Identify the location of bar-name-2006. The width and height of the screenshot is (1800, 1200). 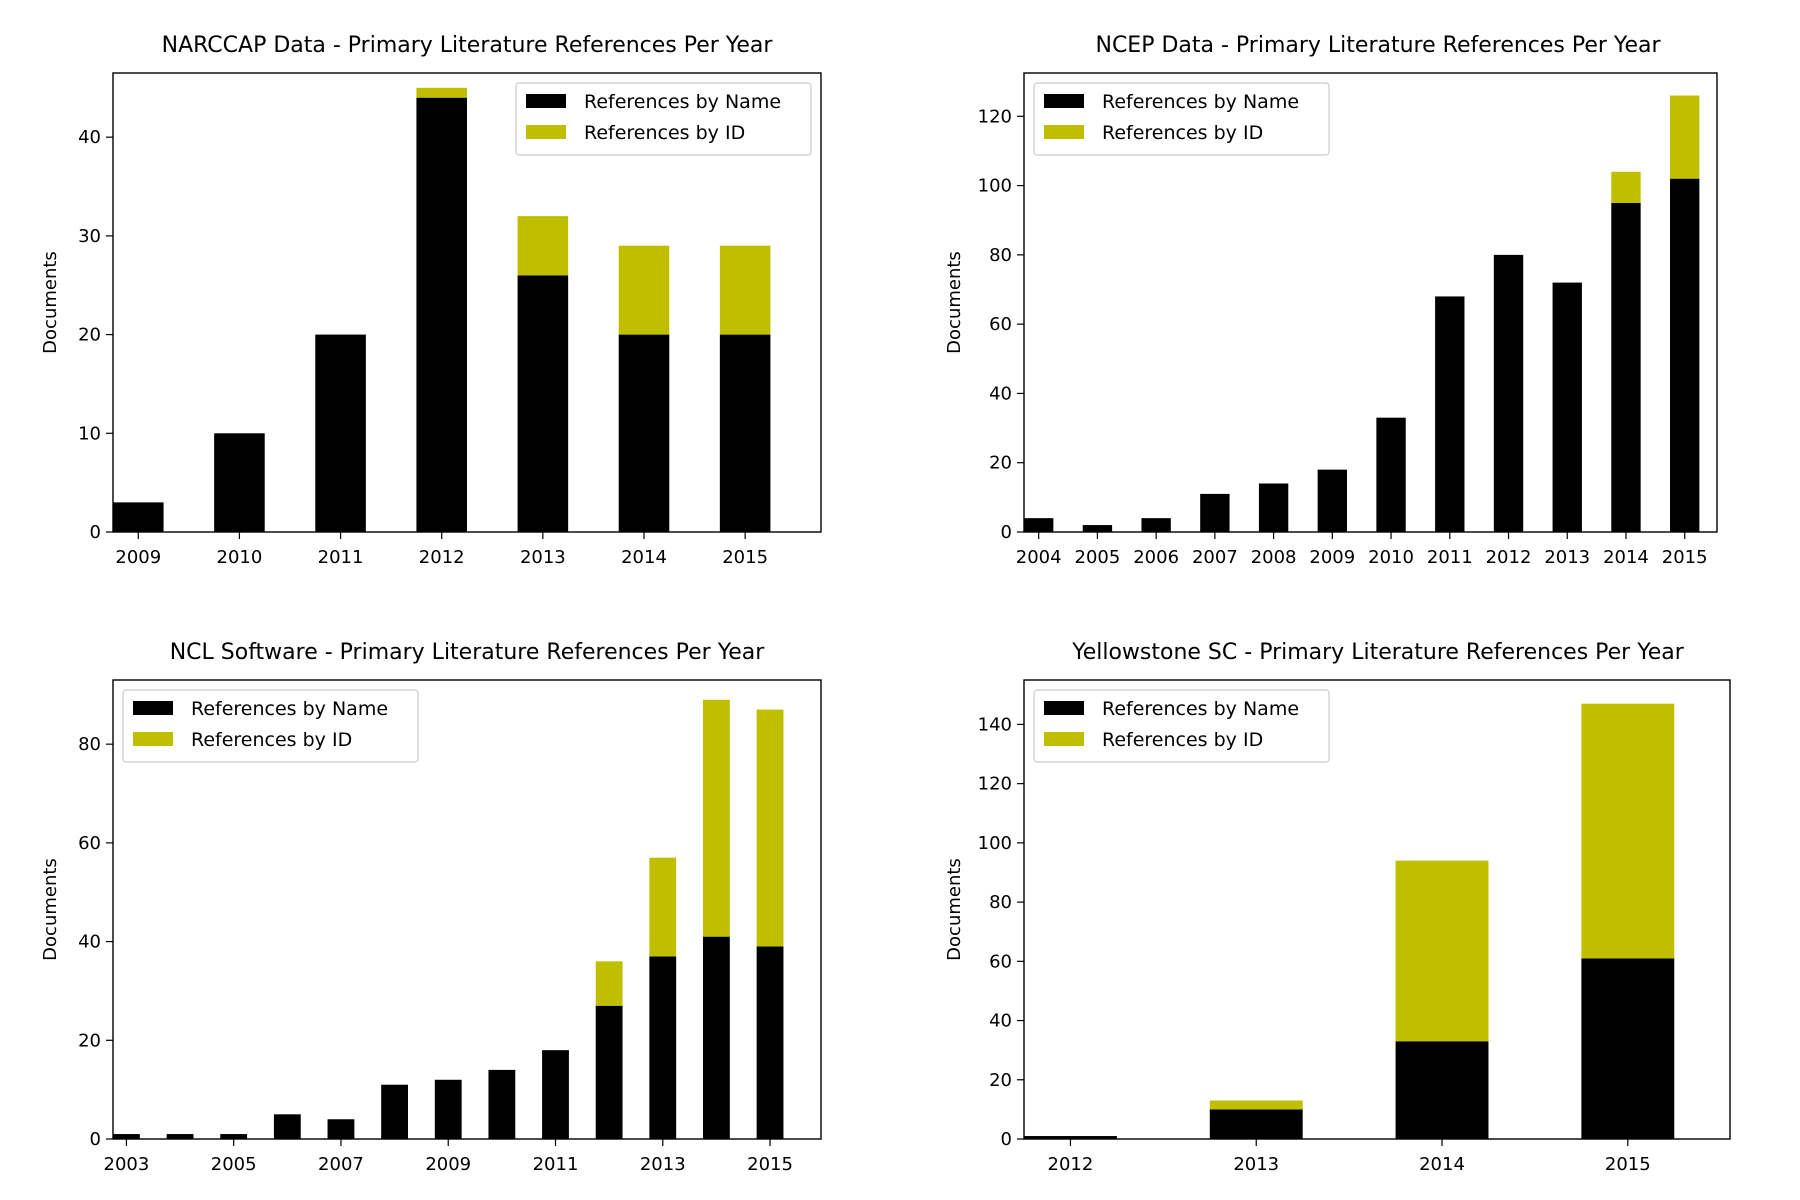
(1156, 525).